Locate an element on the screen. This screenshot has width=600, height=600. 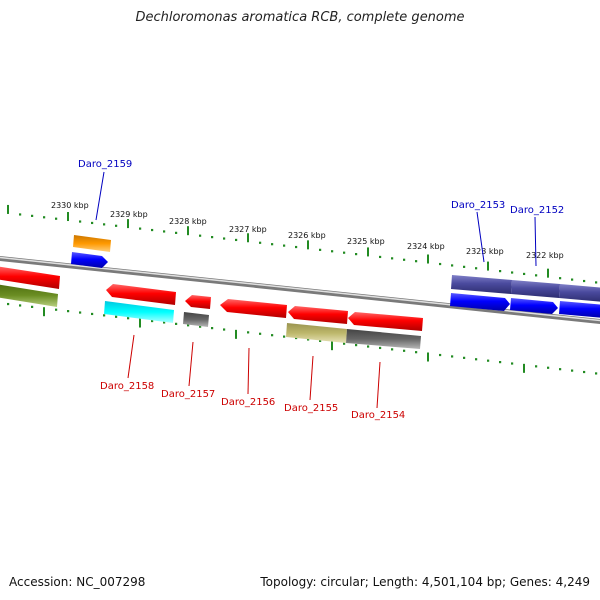
scale-label: 2325 kbp is located at coordinates (366, 241).